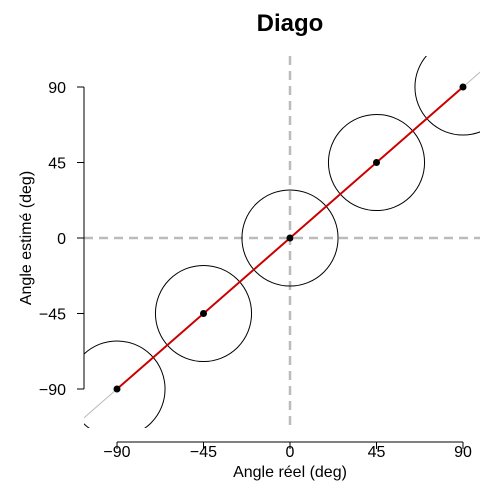  I want to click on y-tick-label: −90, so click(52, 390).